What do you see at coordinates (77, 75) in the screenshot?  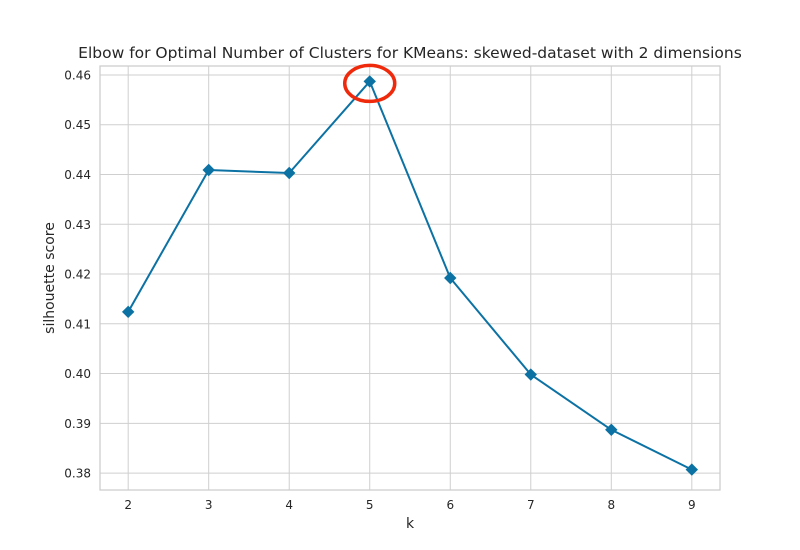 I see `y-tick-label: 0.46` at bounding box center [77, 75].